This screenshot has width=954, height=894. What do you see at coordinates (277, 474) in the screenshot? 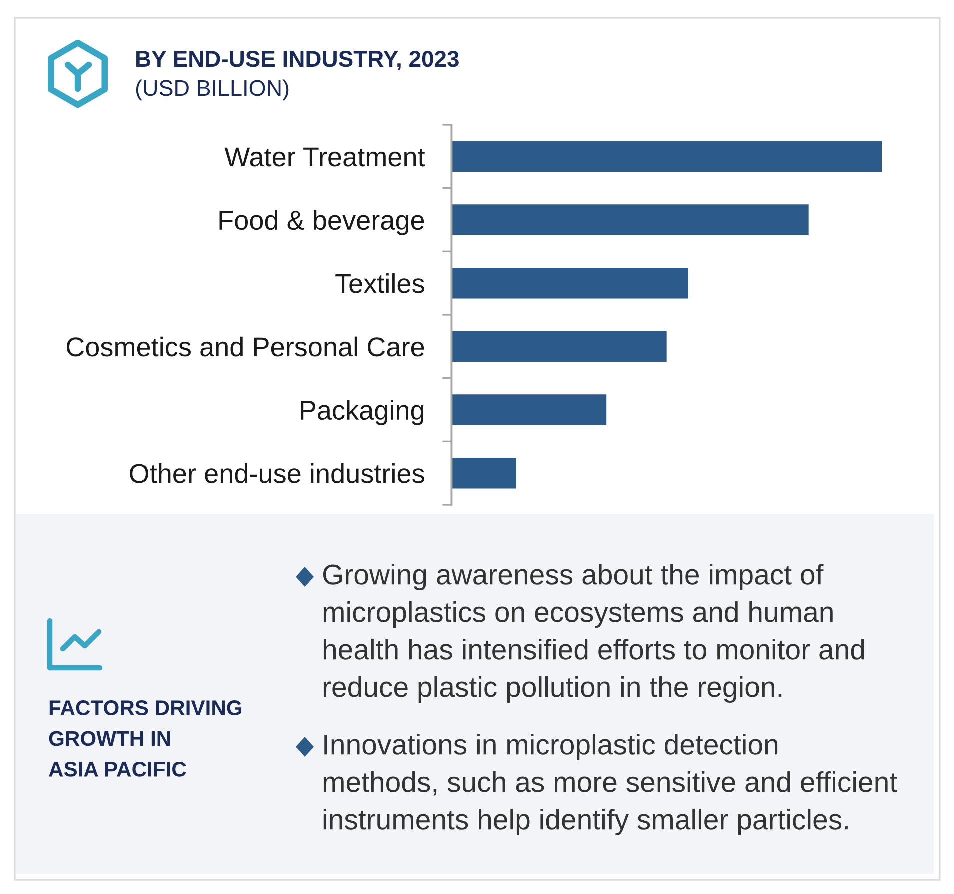
I see `y-tick-label: Other end-use industries` at bounding box center [277, 474].